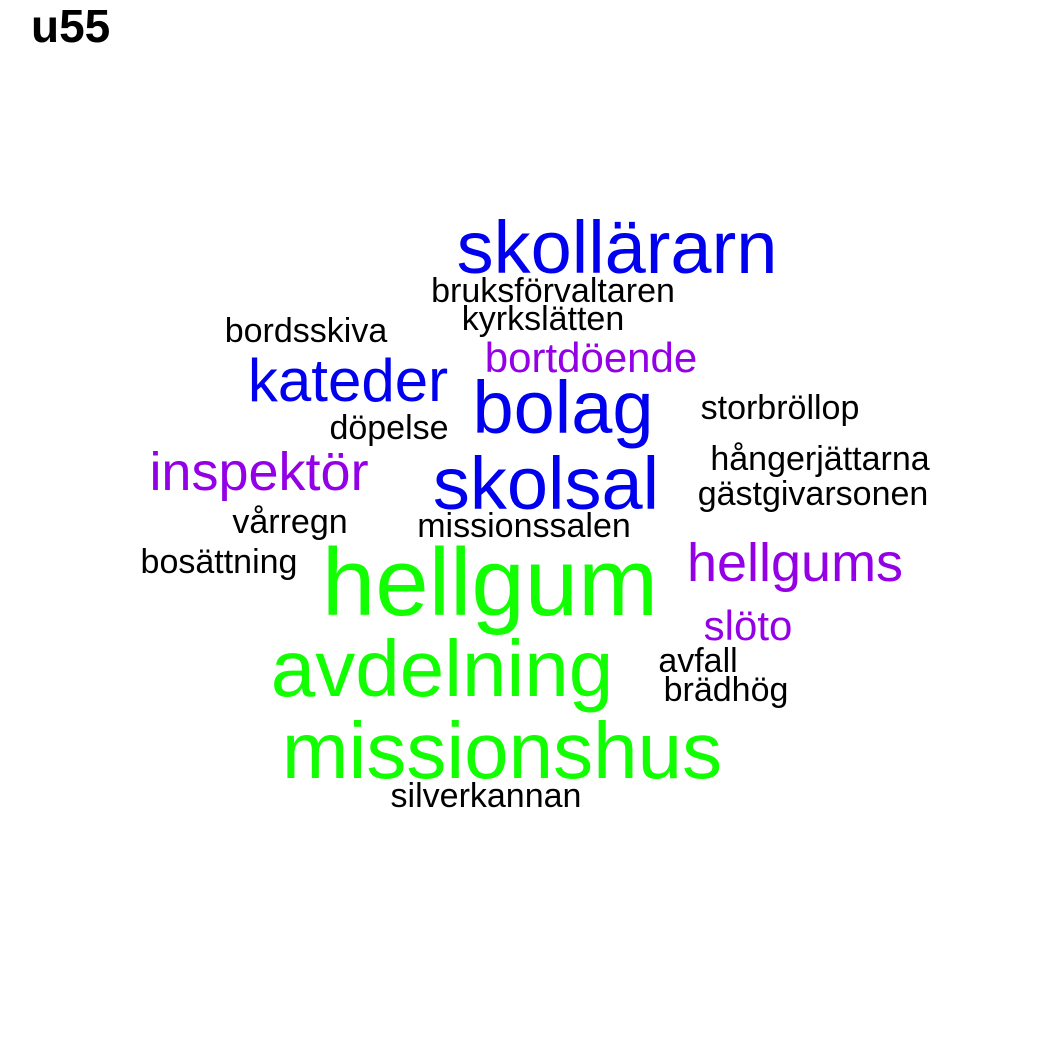  Describe the element at coordinates (259, 472) in the screenshot. I see `word-inspektor: inspektör` at that location.